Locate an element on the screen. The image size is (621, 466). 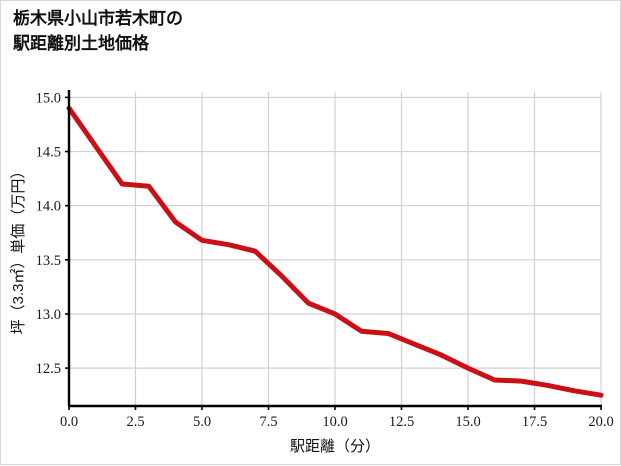
x-tick-label: 20.0 is located at coordinates (600, 422).